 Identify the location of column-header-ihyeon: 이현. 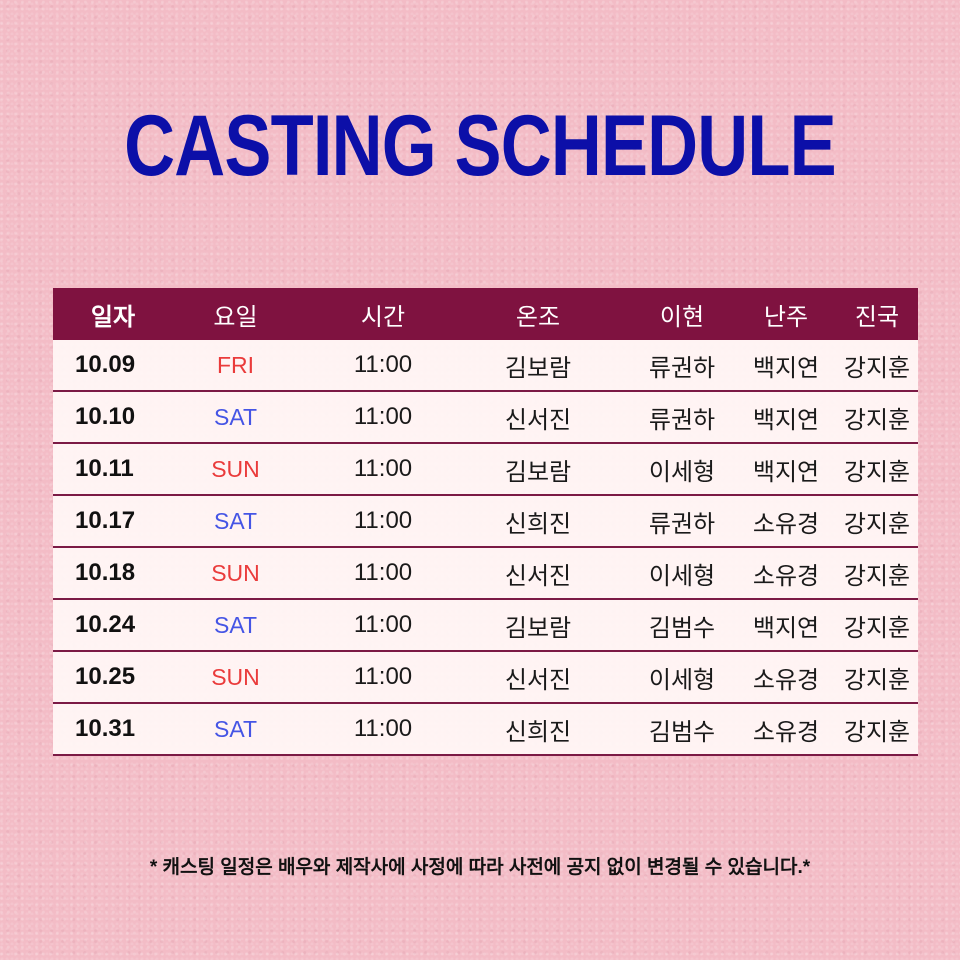
(682, 317).